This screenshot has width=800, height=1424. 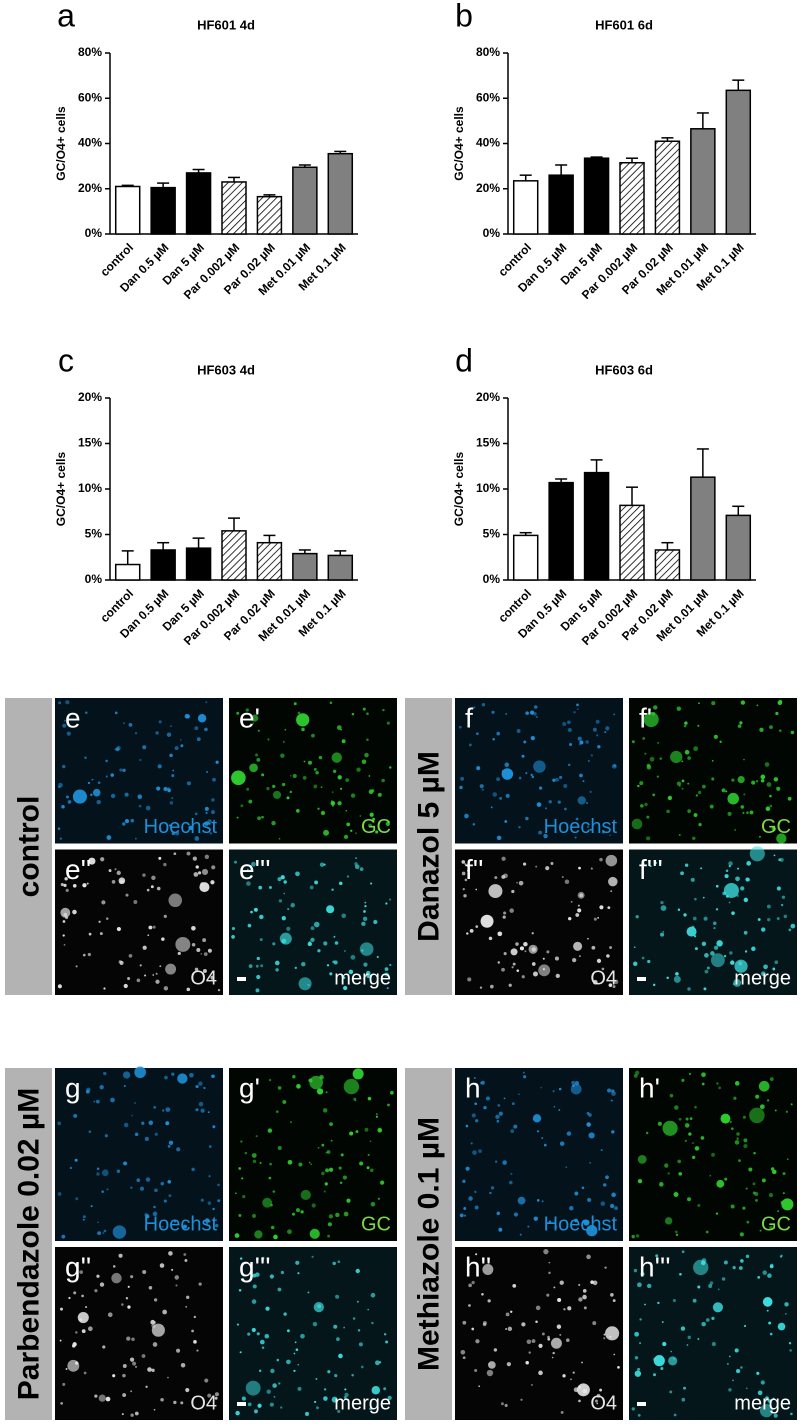 What do you see at coordinates (249, 717) in the screenshot?
I see `image-label: e'` at bounding box center [249, 717].